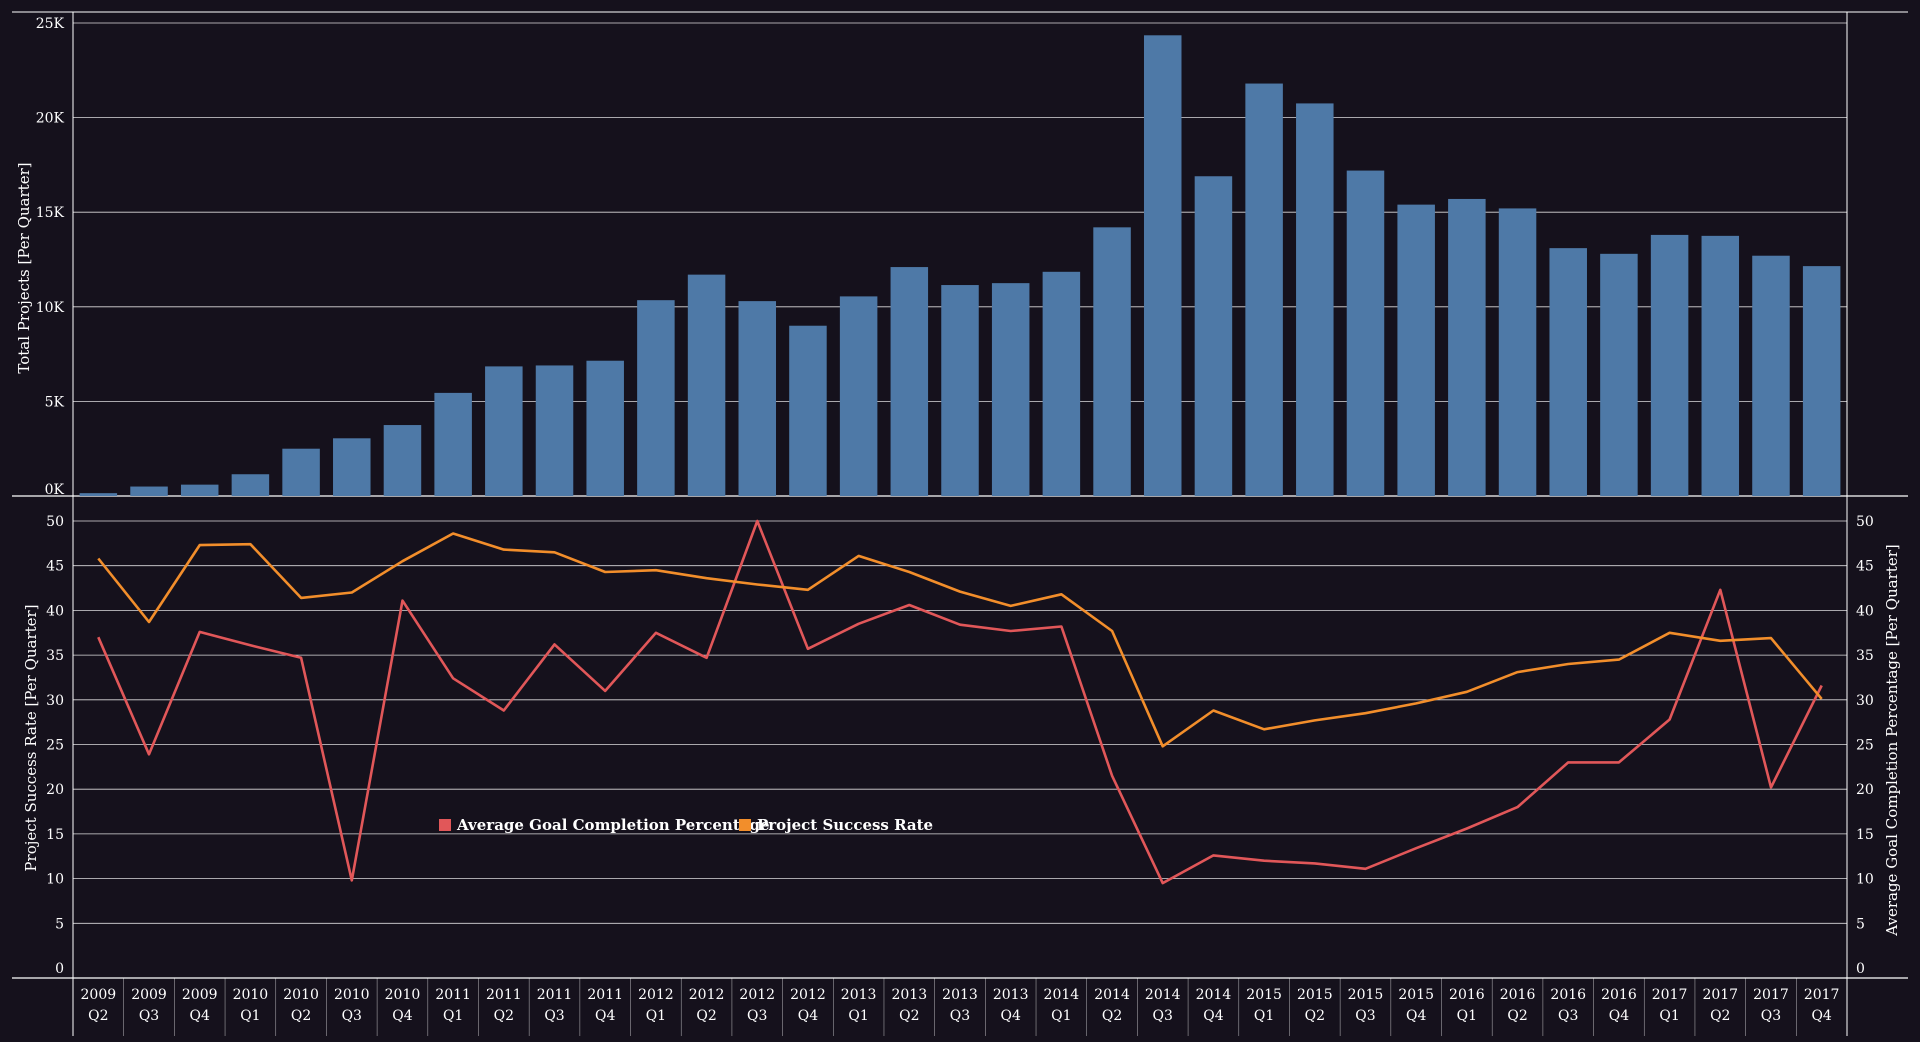 This screenshot has width=1920, height=1042. I want to click on legend-swatch-goal, so click(445, 825).